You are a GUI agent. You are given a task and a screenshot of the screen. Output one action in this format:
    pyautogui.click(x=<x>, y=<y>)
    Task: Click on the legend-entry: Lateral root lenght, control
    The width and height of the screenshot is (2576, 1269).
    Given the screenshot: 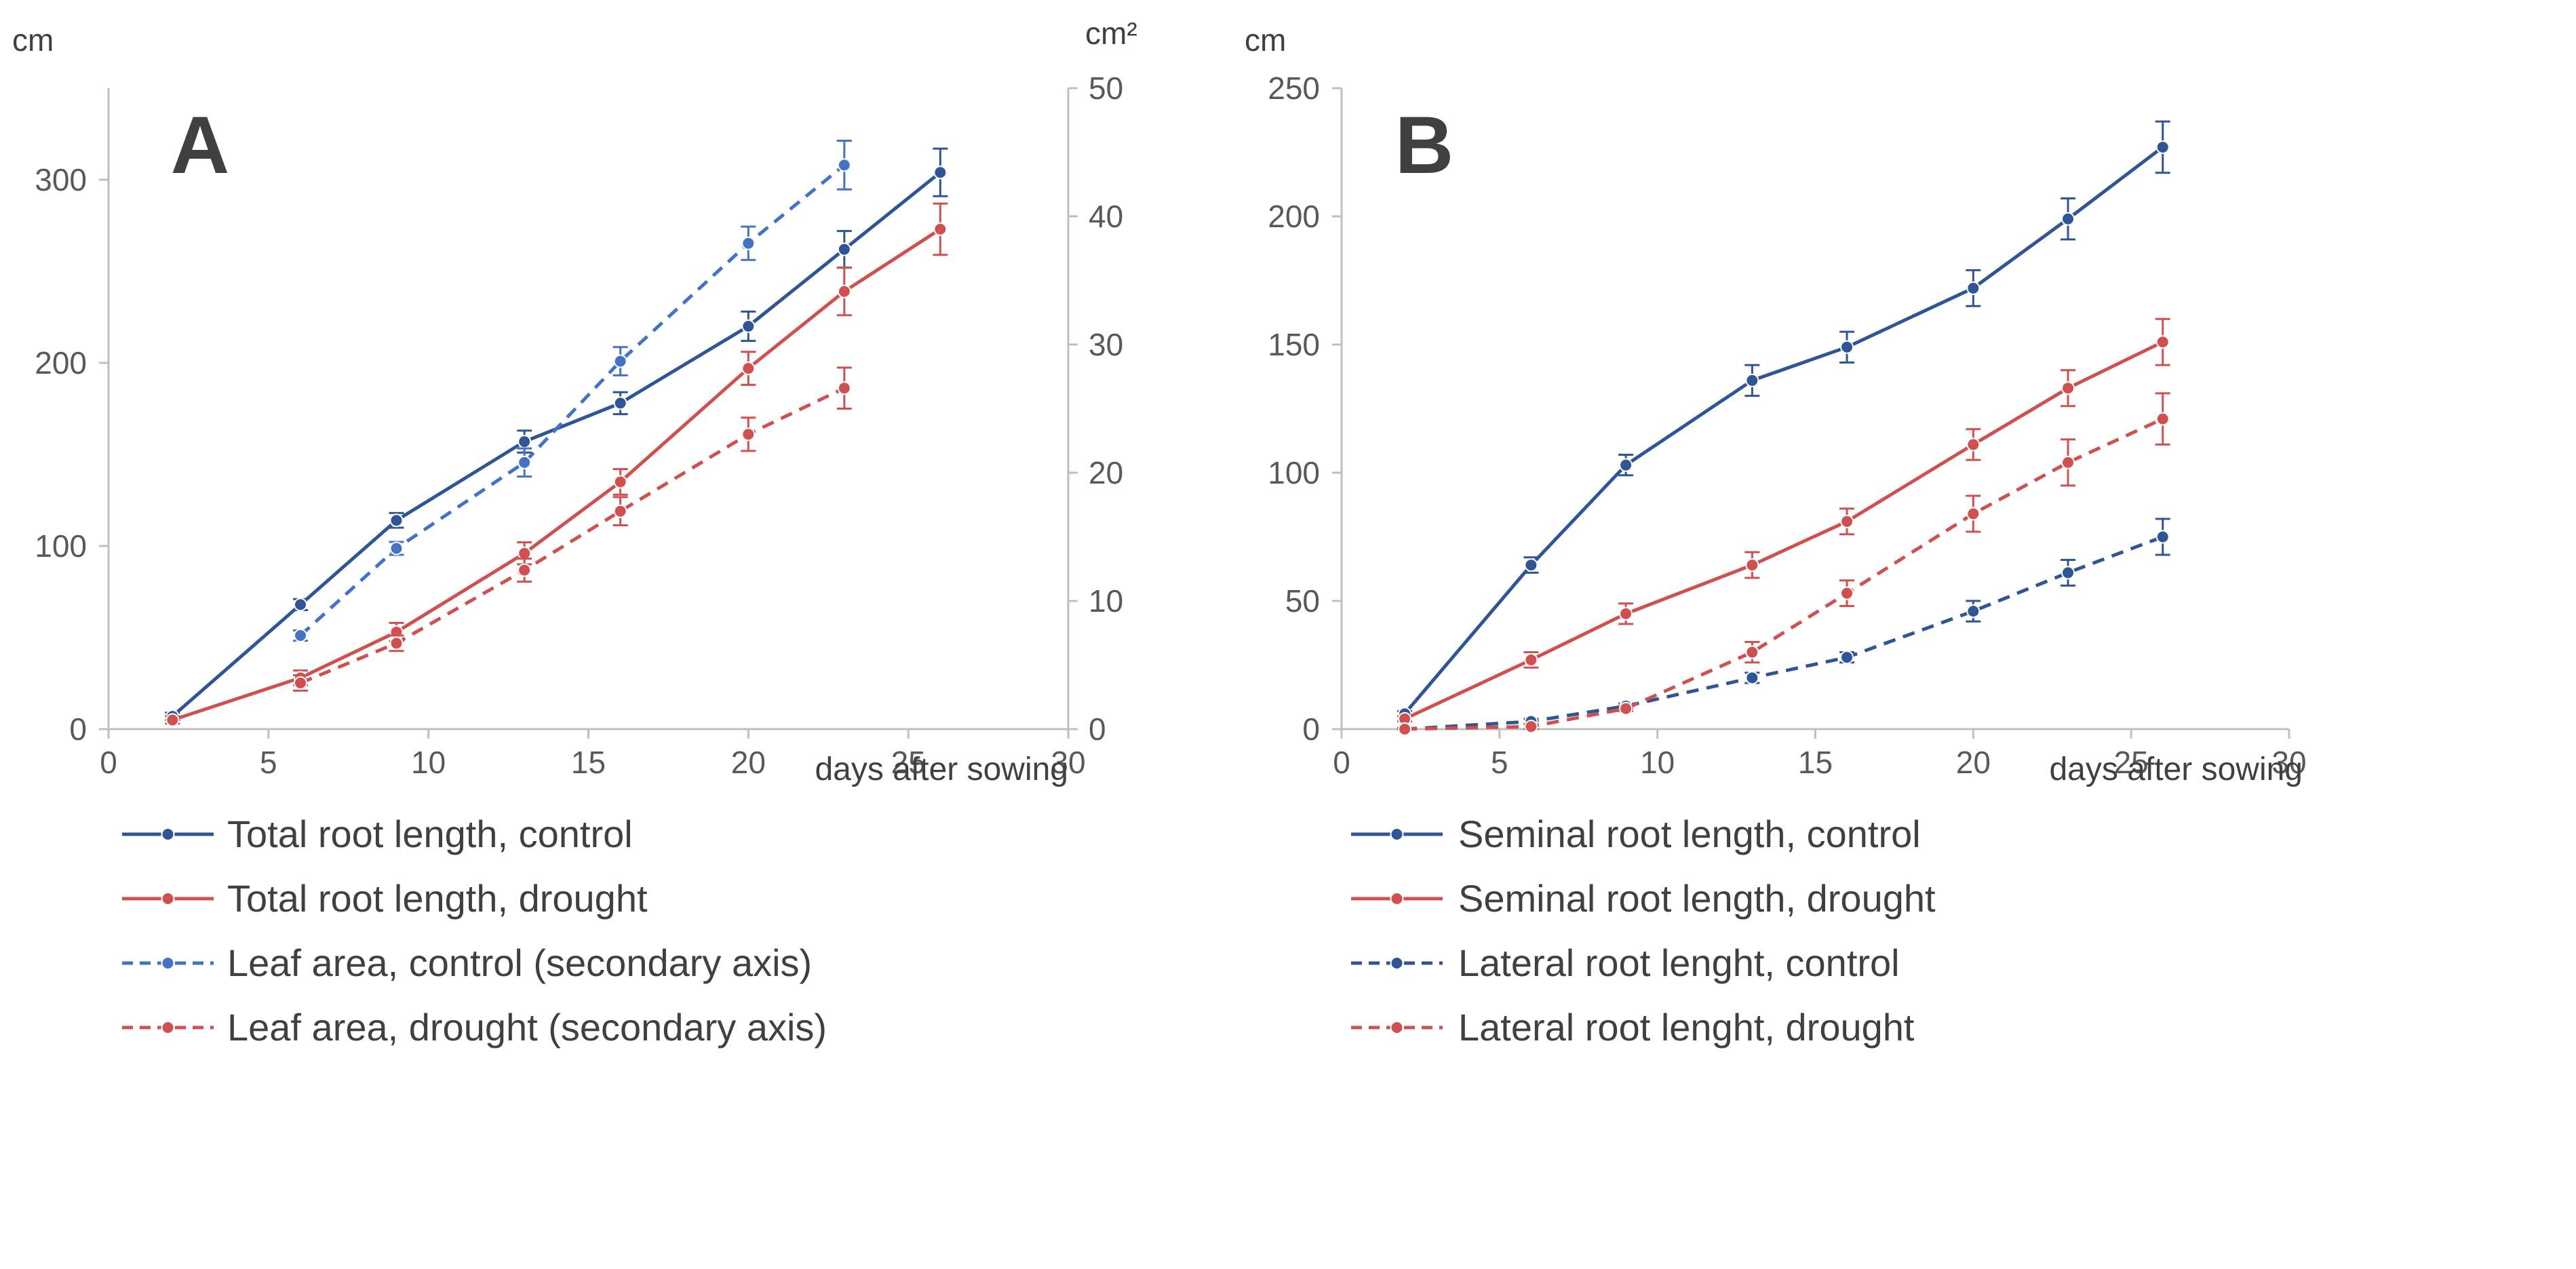 What is the action you would take?
    pyautogui.click(x=1625, y=962)
    